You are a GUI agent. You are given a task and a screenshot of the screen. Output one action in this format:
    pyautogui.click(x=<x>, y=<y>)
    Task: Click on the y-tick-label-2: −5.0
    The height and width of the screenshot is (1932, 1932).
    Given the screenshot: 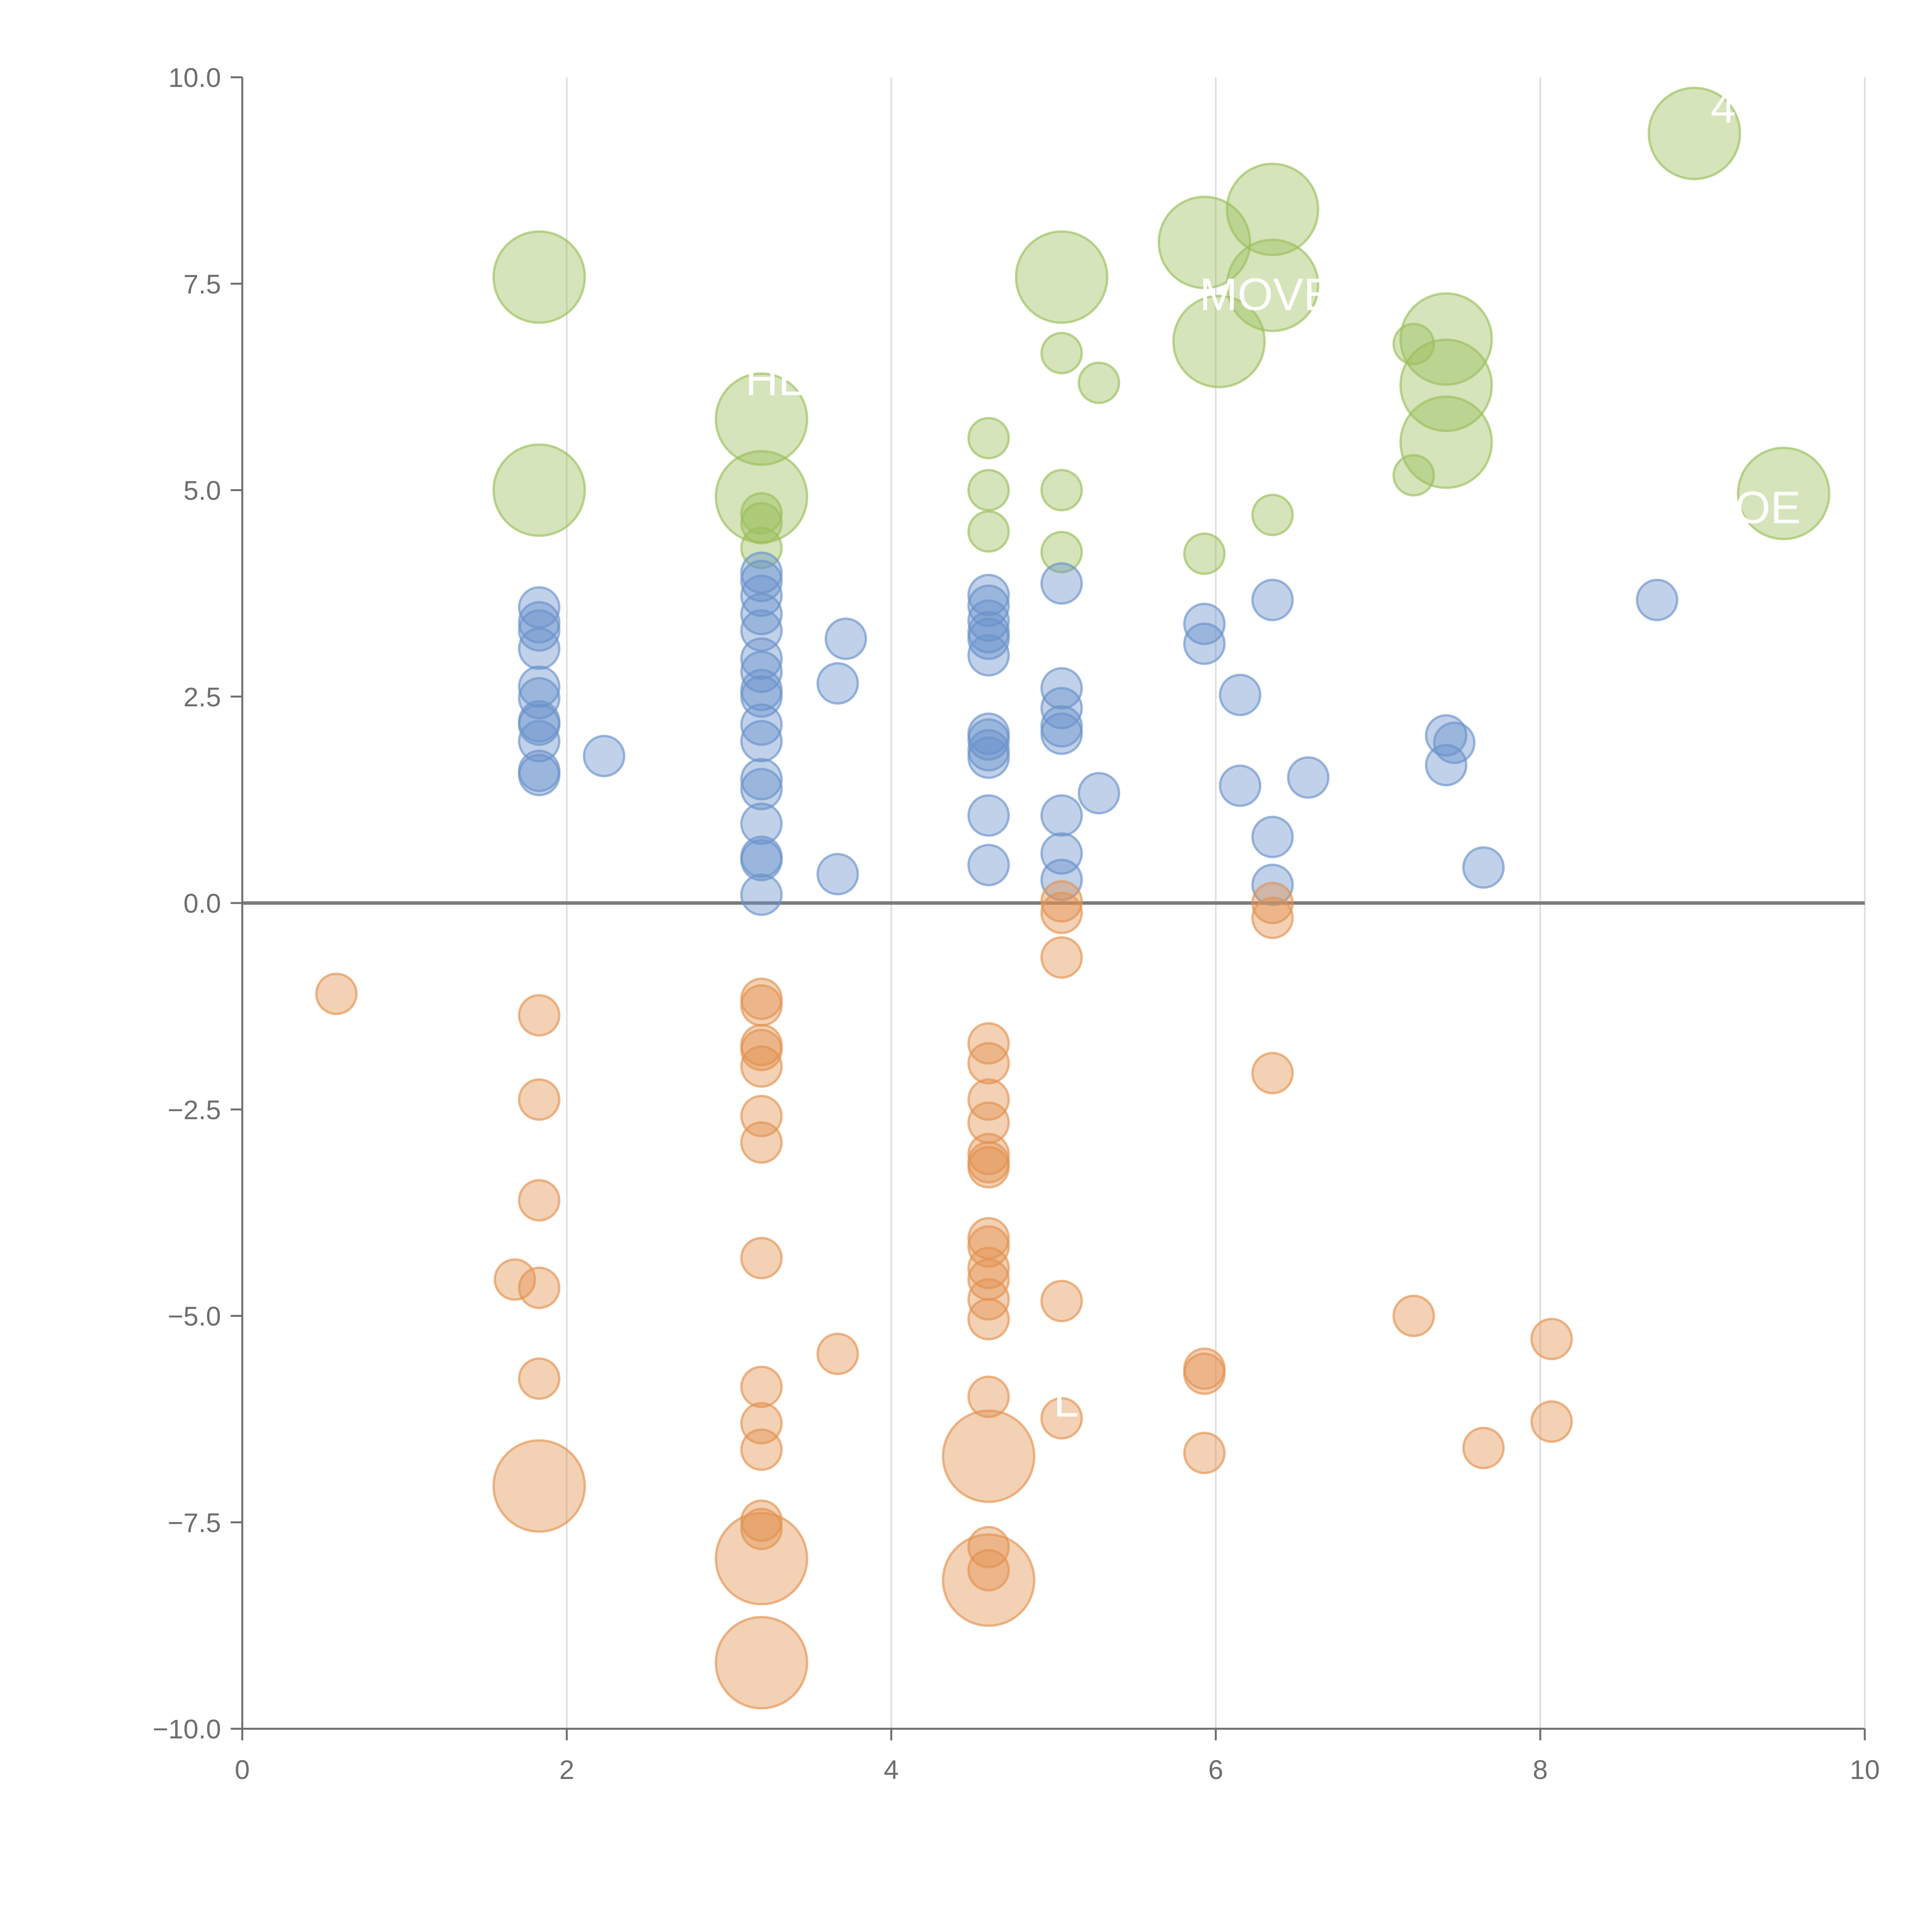 What is the action you would take?
    pyautogui.click(x=194, y=1317)
    